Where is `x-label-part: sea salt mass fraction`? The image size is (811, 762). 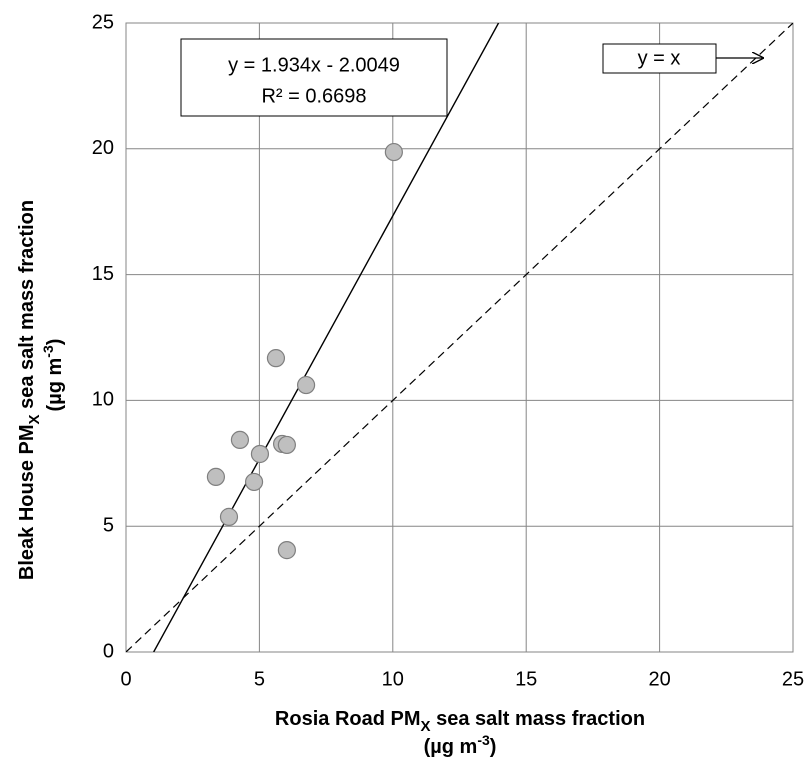
x-label-part: sea salt mass fraction is located at coordinates (538, 719).